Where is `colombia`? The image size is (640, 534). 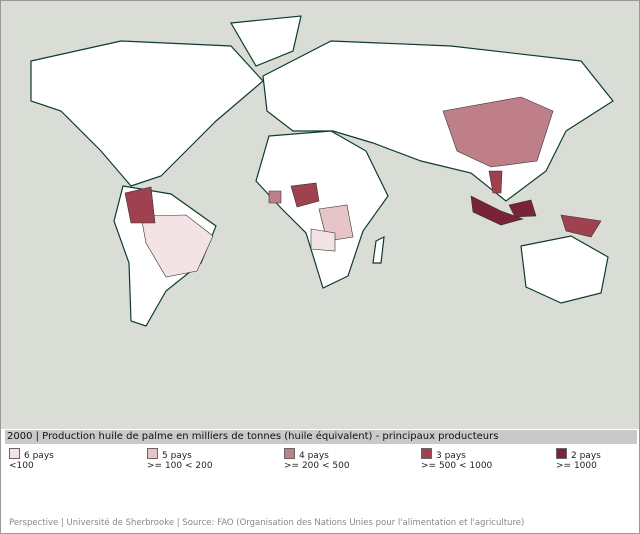
colombia is located at coordinates (140, 205).